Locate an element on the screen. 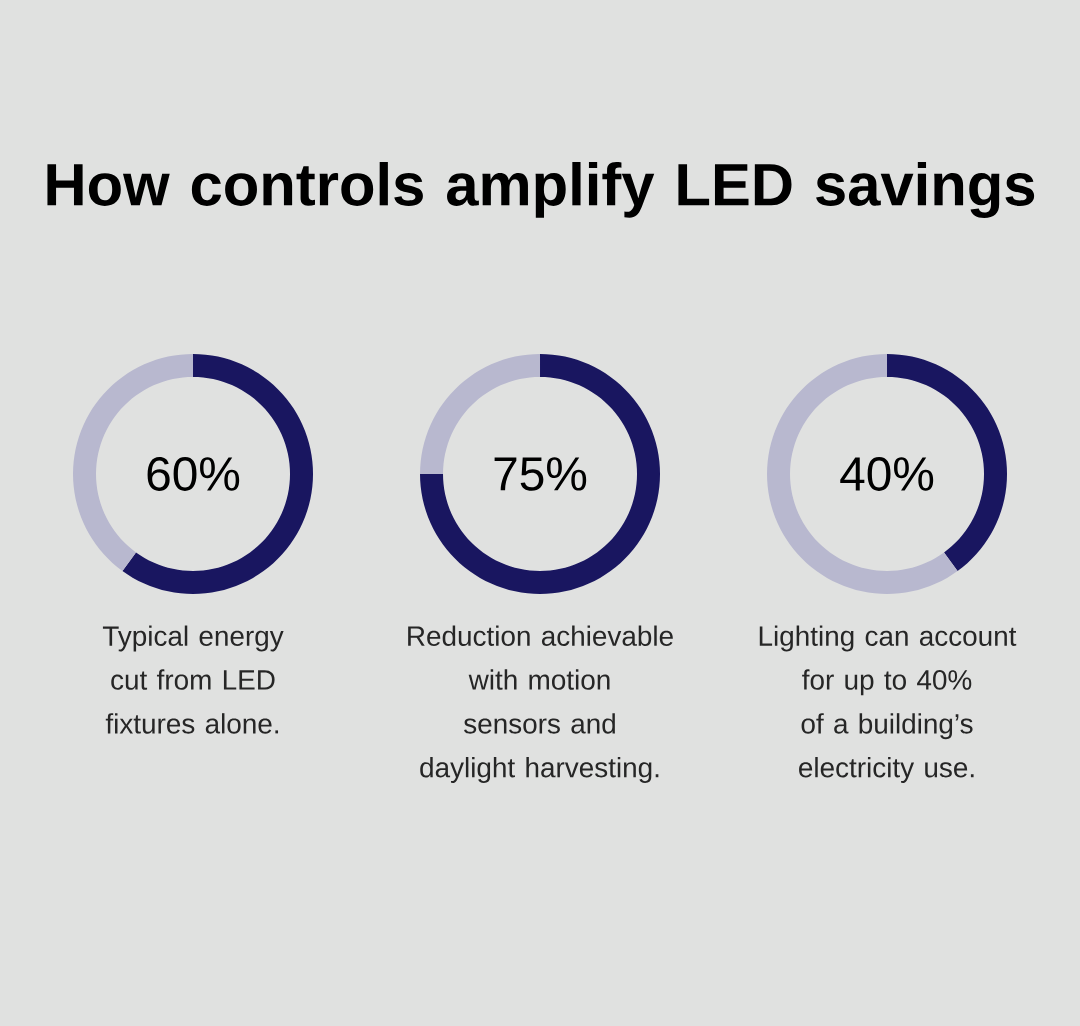 This screenshot has height=1026, width=1080. text: Typical energy cut from LED fixtures alone. is located at coordinates (193, 679).